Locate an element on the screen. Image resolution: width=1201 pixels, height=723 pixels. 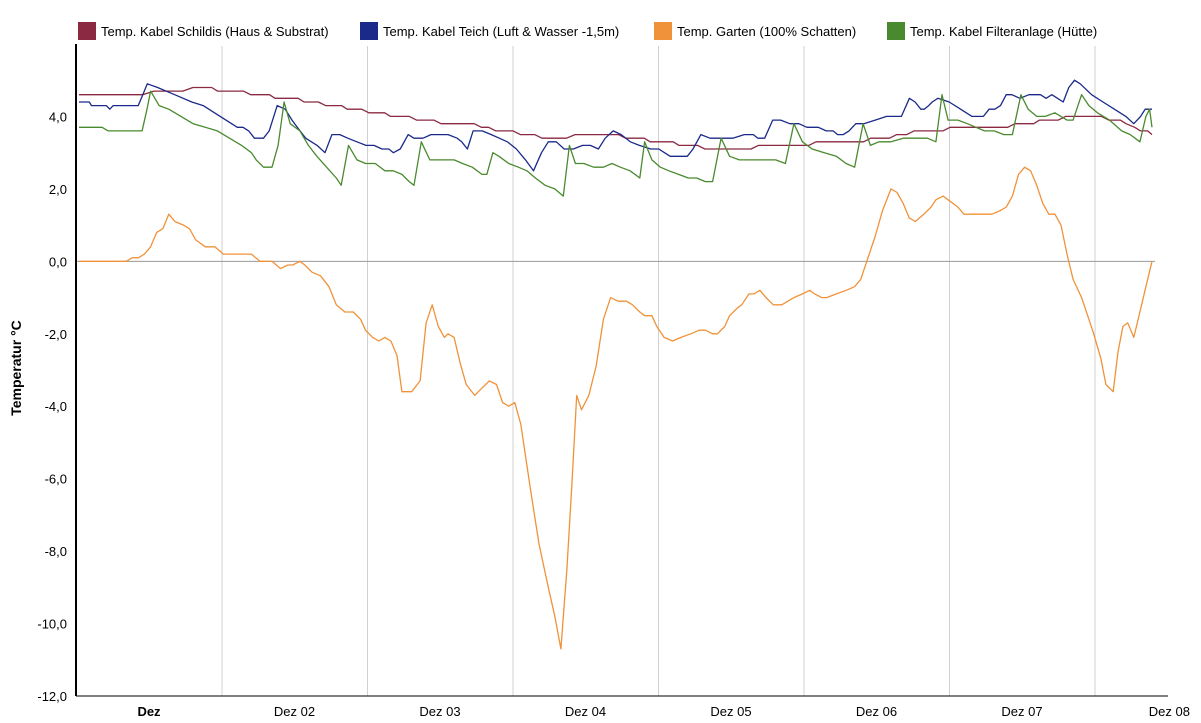
x-tick-label: Dez 07 is located at coordinates (1021, 711).